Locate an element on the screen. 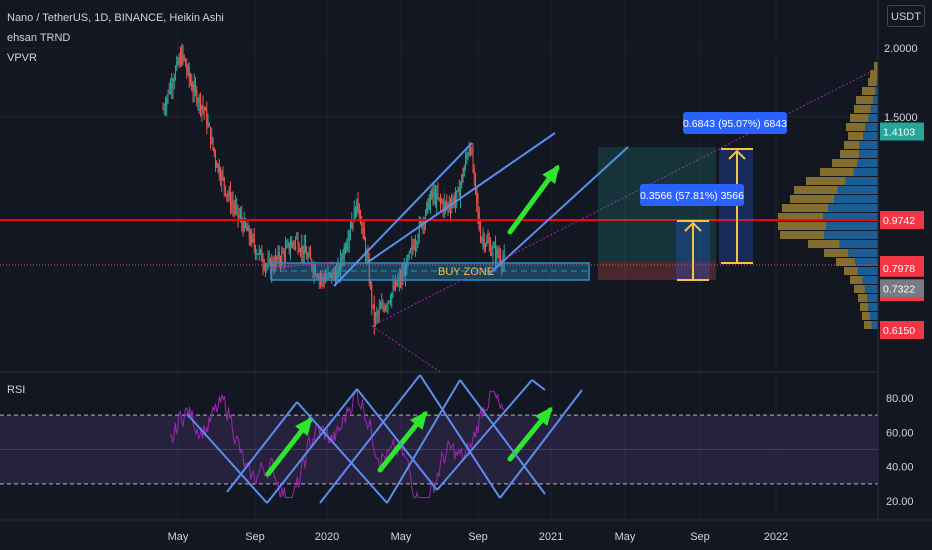  price-badge: 1.4103 is located at coordinates (899, 133).